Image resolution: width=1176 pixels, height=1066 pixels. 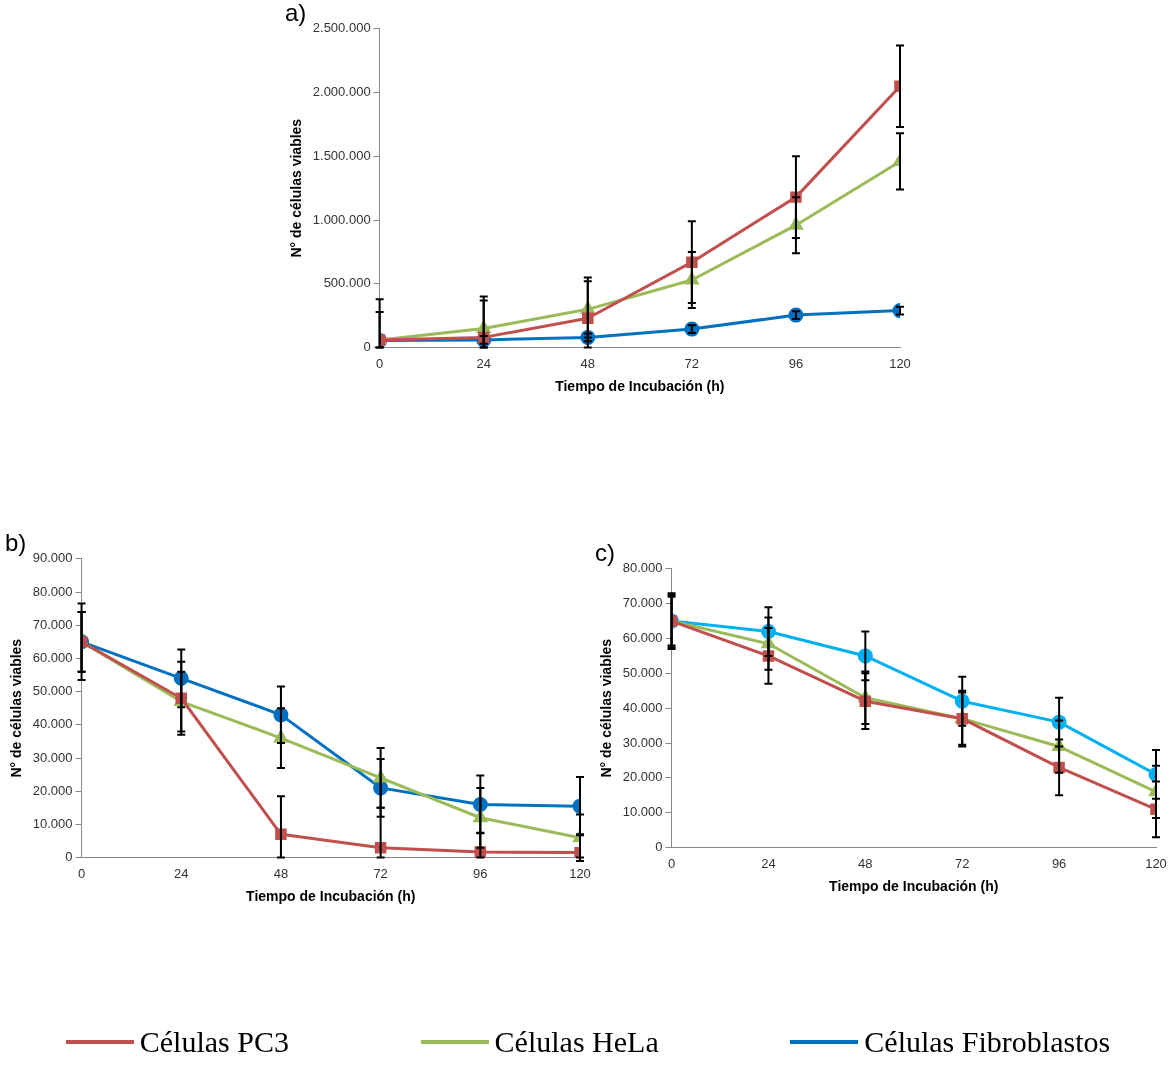 I want to click on y-tick-label: 1.500.000, so click(x=341, y=155).